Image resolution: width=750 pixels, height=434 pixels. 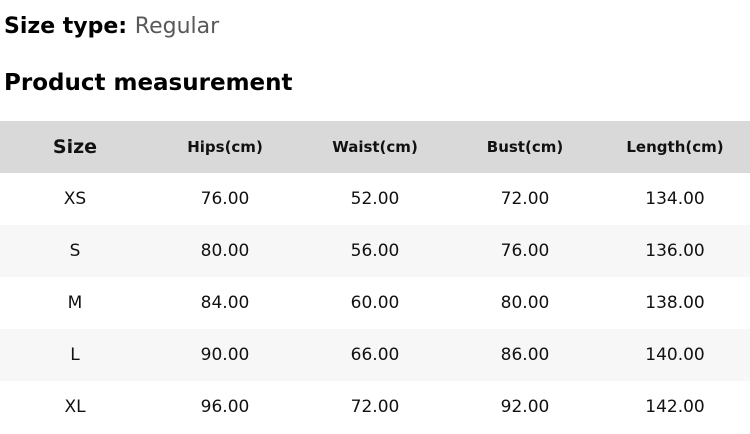 What do you see at coordinates (177, 26) in the screenshot?
I see `size-type-value: Regular` at bounding box center [177, 26].